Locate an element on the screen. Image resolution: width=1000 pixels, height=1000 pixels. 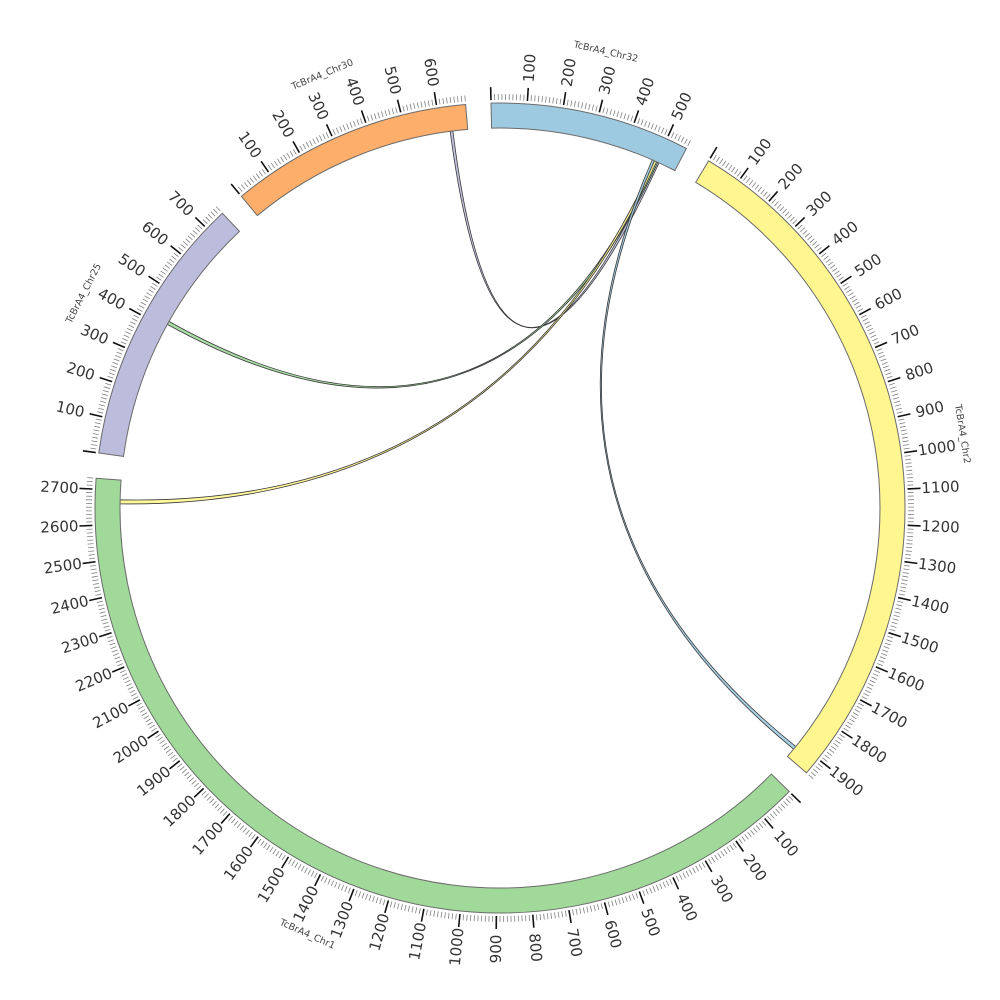
tick-label: 700 is located at coordinates (905, 335).